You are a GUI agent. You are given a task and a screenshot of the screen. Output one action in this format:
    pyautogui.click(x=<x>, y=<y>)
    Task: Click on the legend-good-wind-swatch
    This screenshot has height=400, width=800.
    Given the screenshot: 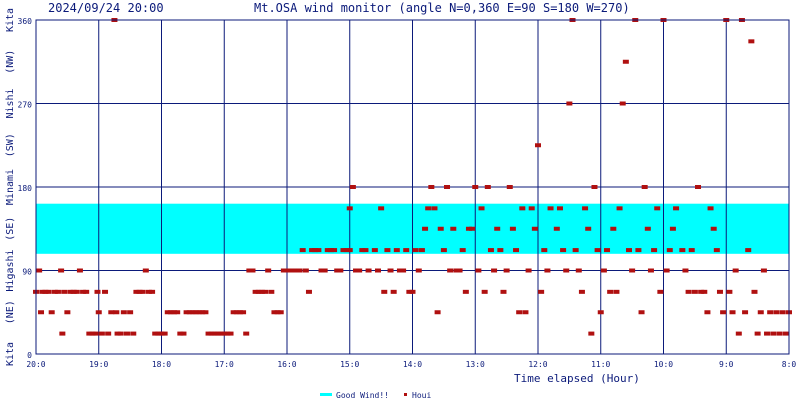 What is the action you would take?
    pyautogui.click(x=326, y=394)
    